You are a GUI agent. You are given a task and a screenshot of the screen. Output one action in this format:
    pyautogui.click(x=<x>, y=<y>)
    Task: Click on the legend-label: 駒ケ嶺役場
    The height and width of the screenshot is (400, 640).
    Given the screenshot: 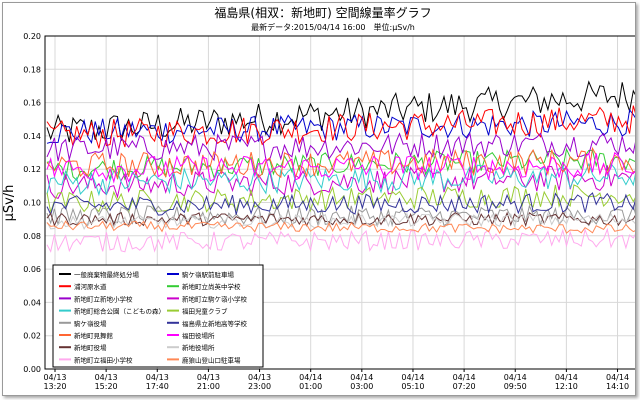 What is the action you would take?
    pyautogui.click(x=90, y=323)
    